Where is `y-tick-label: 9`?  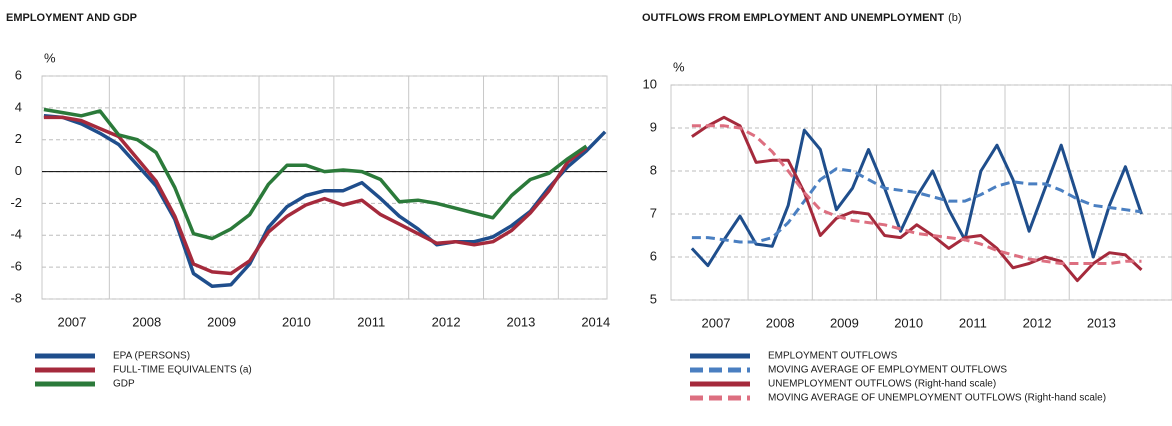
y-tick-label: 9 is located at coordinates (653, 126).